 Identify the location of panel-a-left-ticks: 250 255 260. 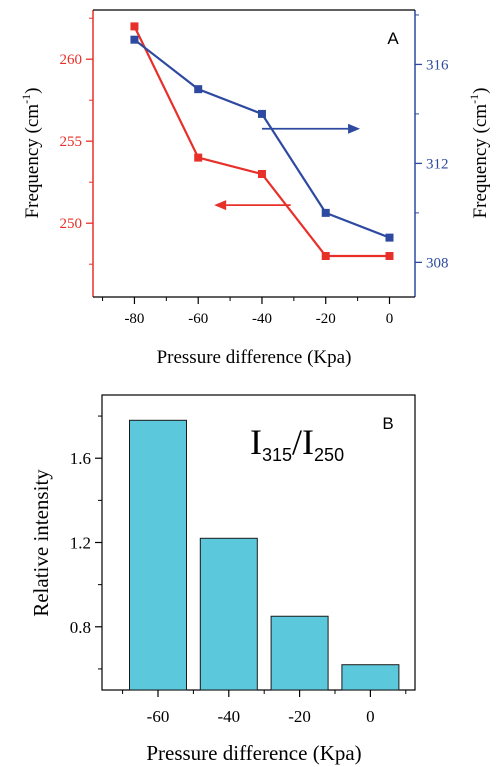
(76, 141).